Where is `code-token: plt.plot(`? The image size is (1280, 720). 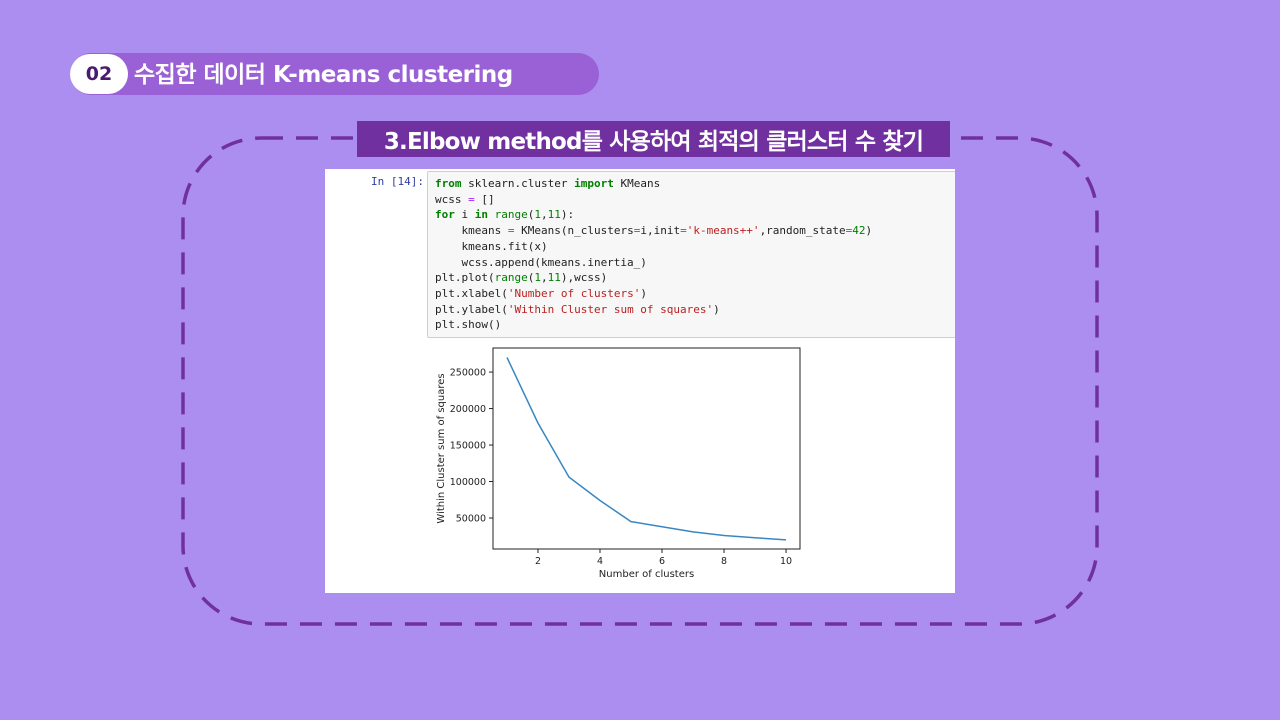 code-token: plt.plot( is located at coordinates (465, 278).